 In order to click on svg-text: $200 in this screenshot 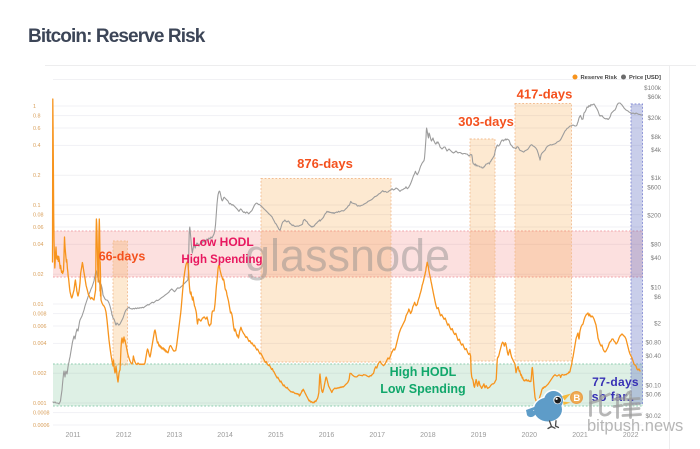, I will do `click(654, 216)`.